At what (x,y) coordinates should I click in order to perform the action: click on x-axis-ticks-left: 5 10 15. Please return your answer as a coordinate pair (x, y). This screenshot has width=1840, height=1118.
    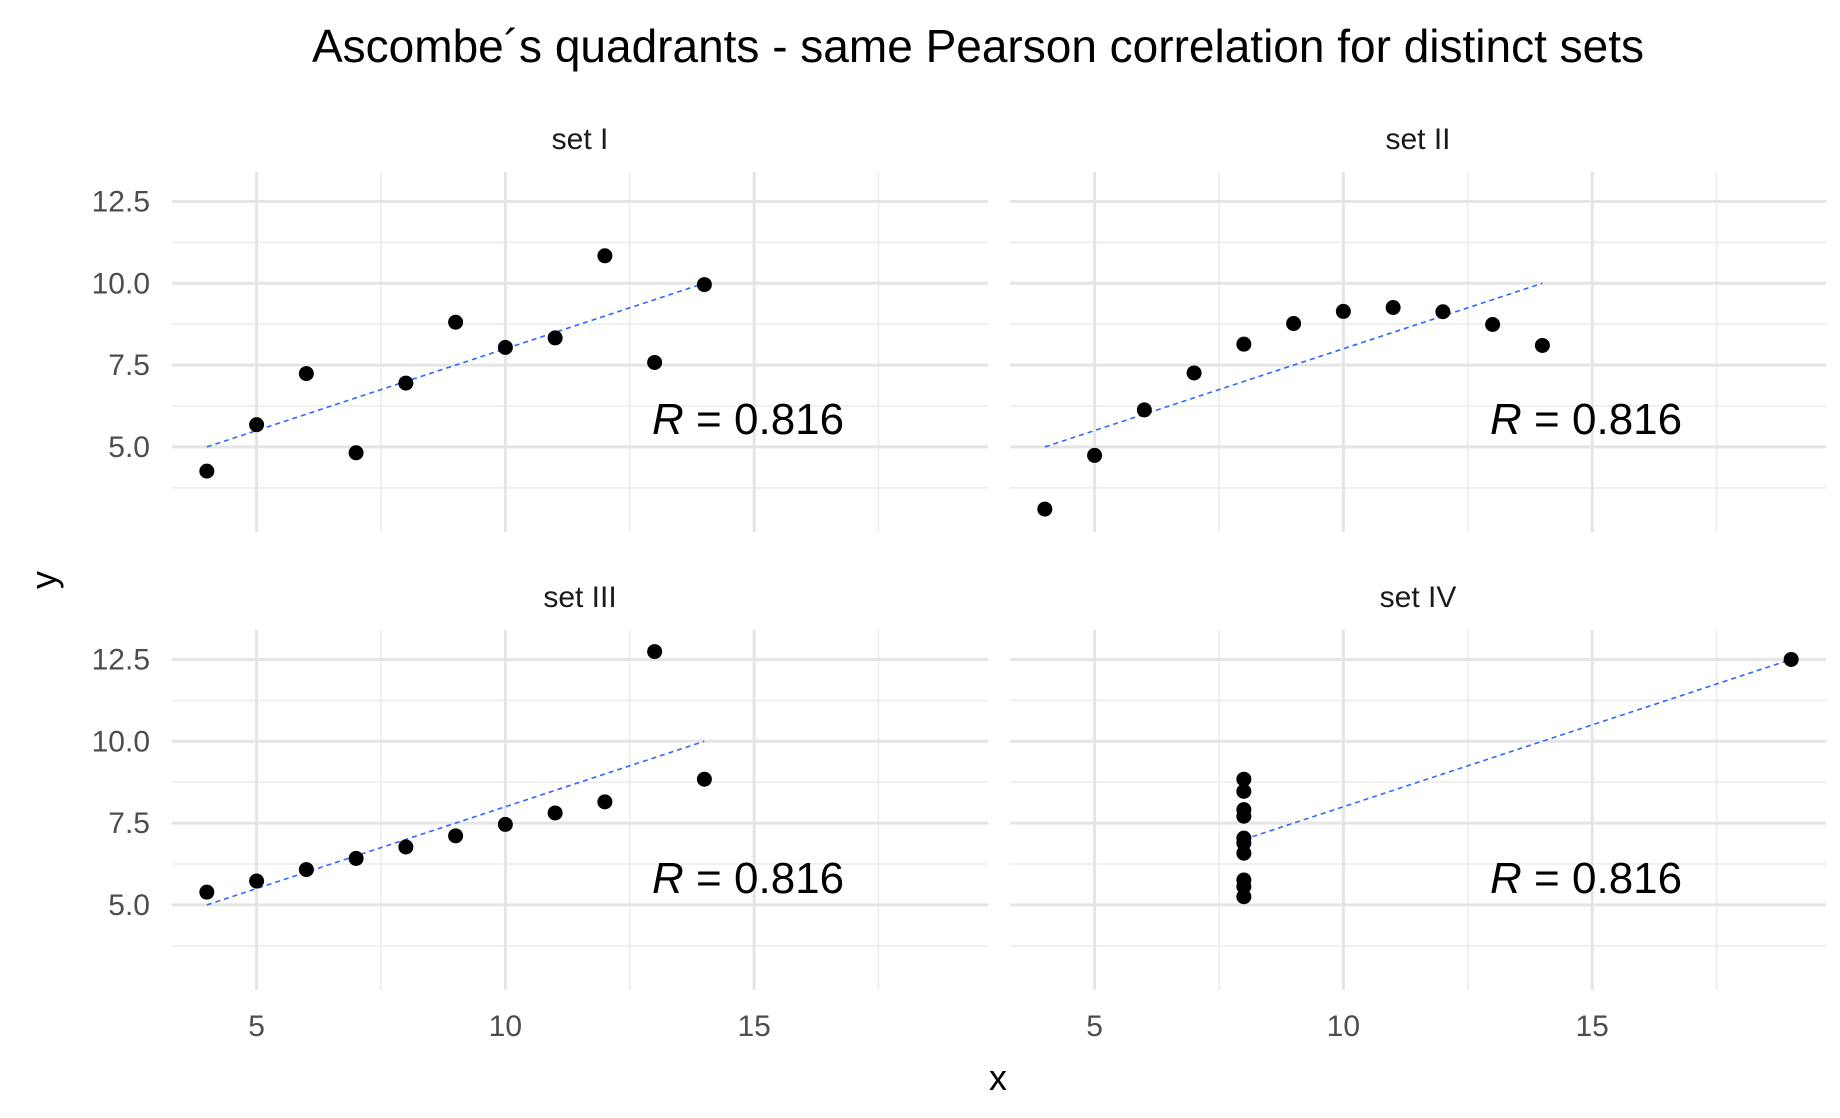
    Looking at the image, I should click on (509, 1026).